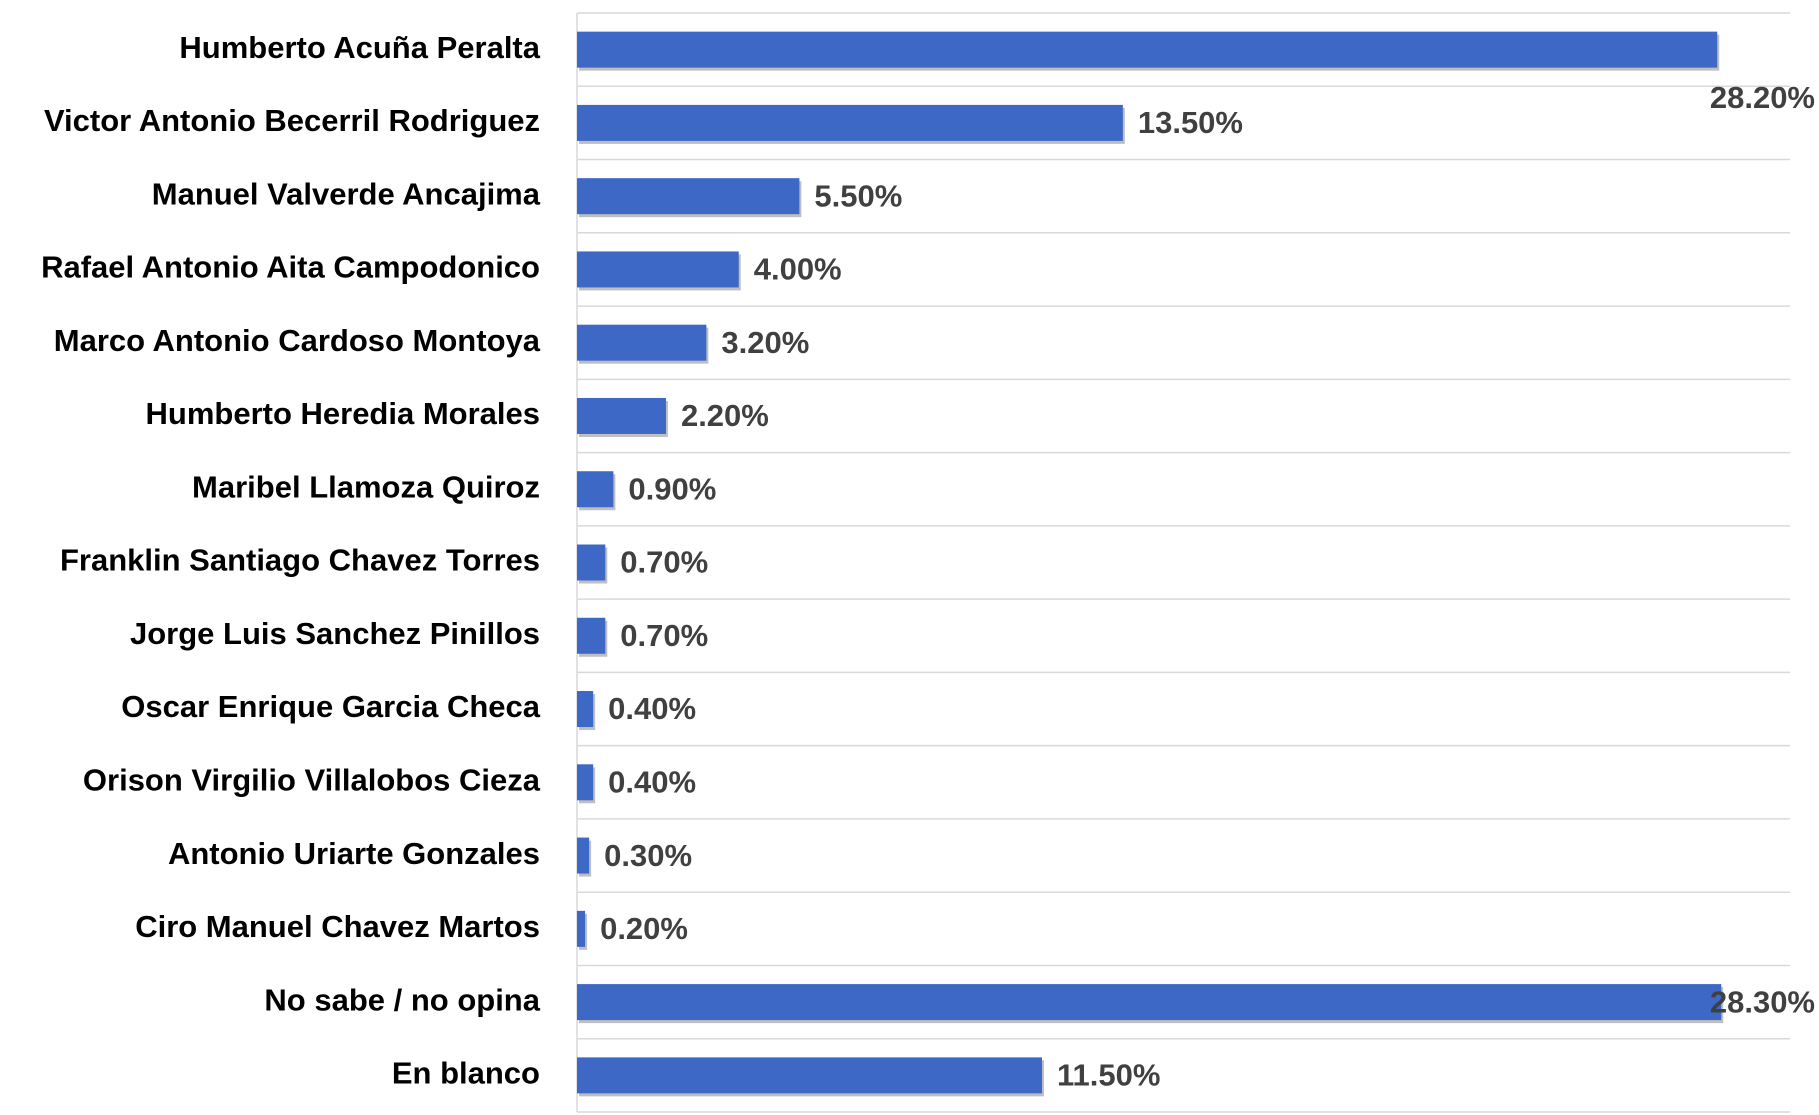 The height and width of the screenshot is (1115, 1819). What do you see at coordinates (648, 855) in the screenshot?
I see `value-label: 0.30%` at bounding box center [648, 855].